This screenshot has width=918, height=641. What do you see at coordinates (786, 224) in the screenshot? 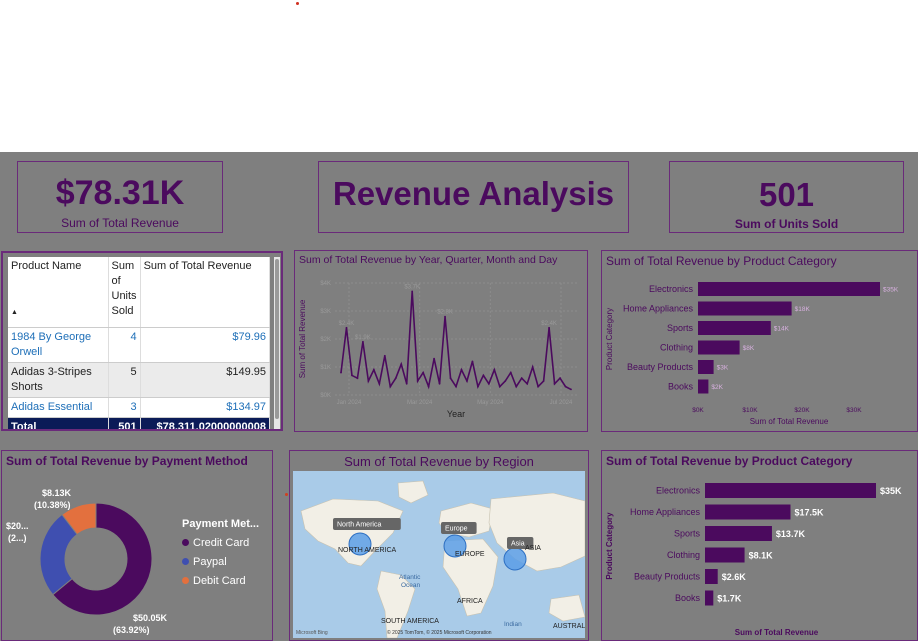
I see `kpi-units-label: Sum of Units Sold` at bounding box center [786, 224].